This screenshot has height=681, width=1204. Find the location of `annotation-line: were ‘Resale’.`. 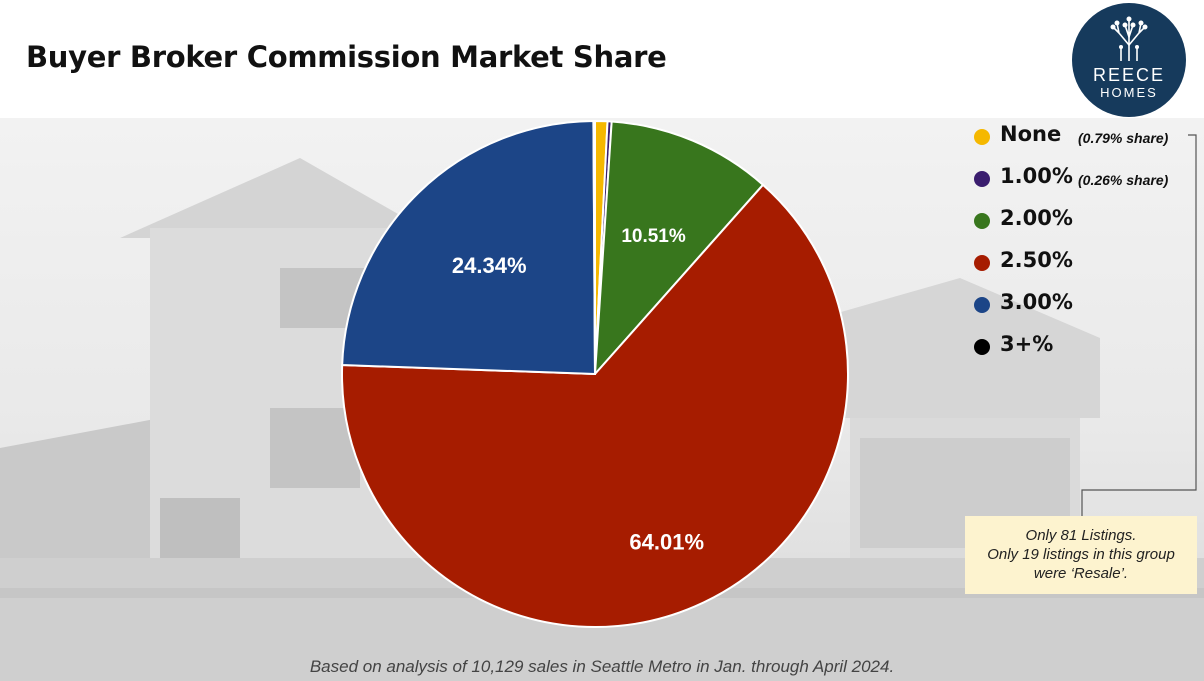

annotation-line: were ‘Resale’. is located at coordinates (1081, 573).